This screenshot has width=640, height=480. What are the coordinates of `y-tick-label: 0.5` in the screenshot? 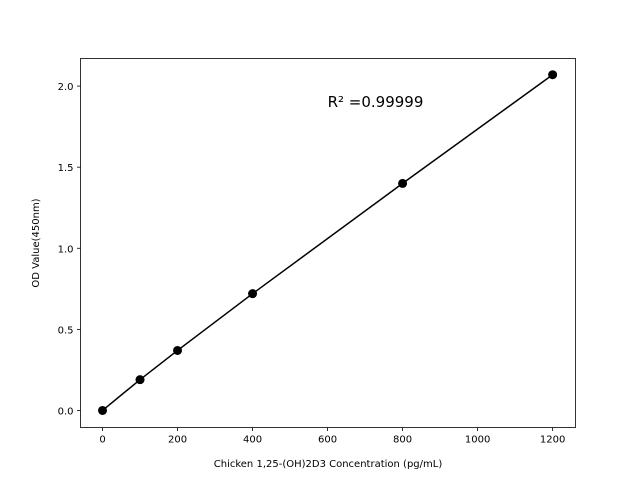 It's located at (66, 330).